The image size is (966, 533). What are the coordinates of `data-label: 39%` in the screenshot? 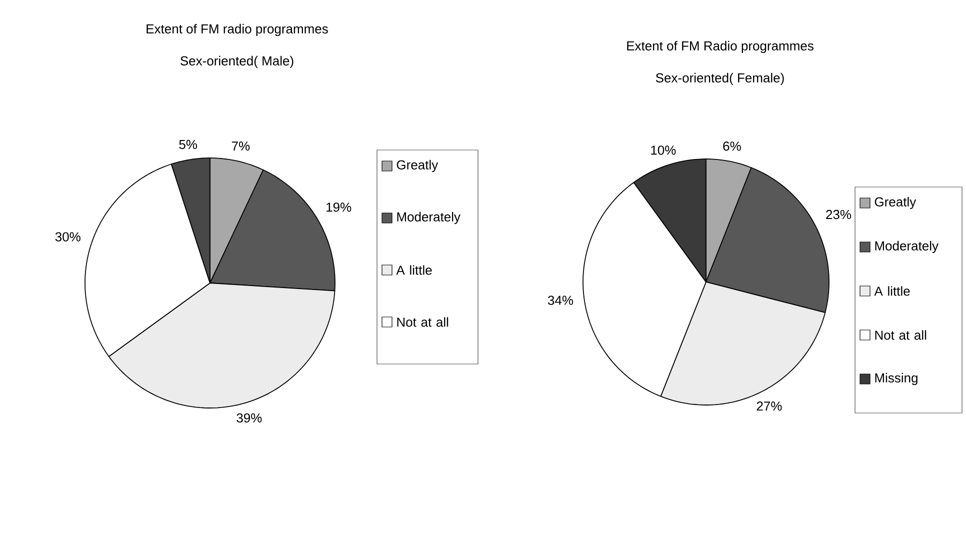 It's located at (249, 418).